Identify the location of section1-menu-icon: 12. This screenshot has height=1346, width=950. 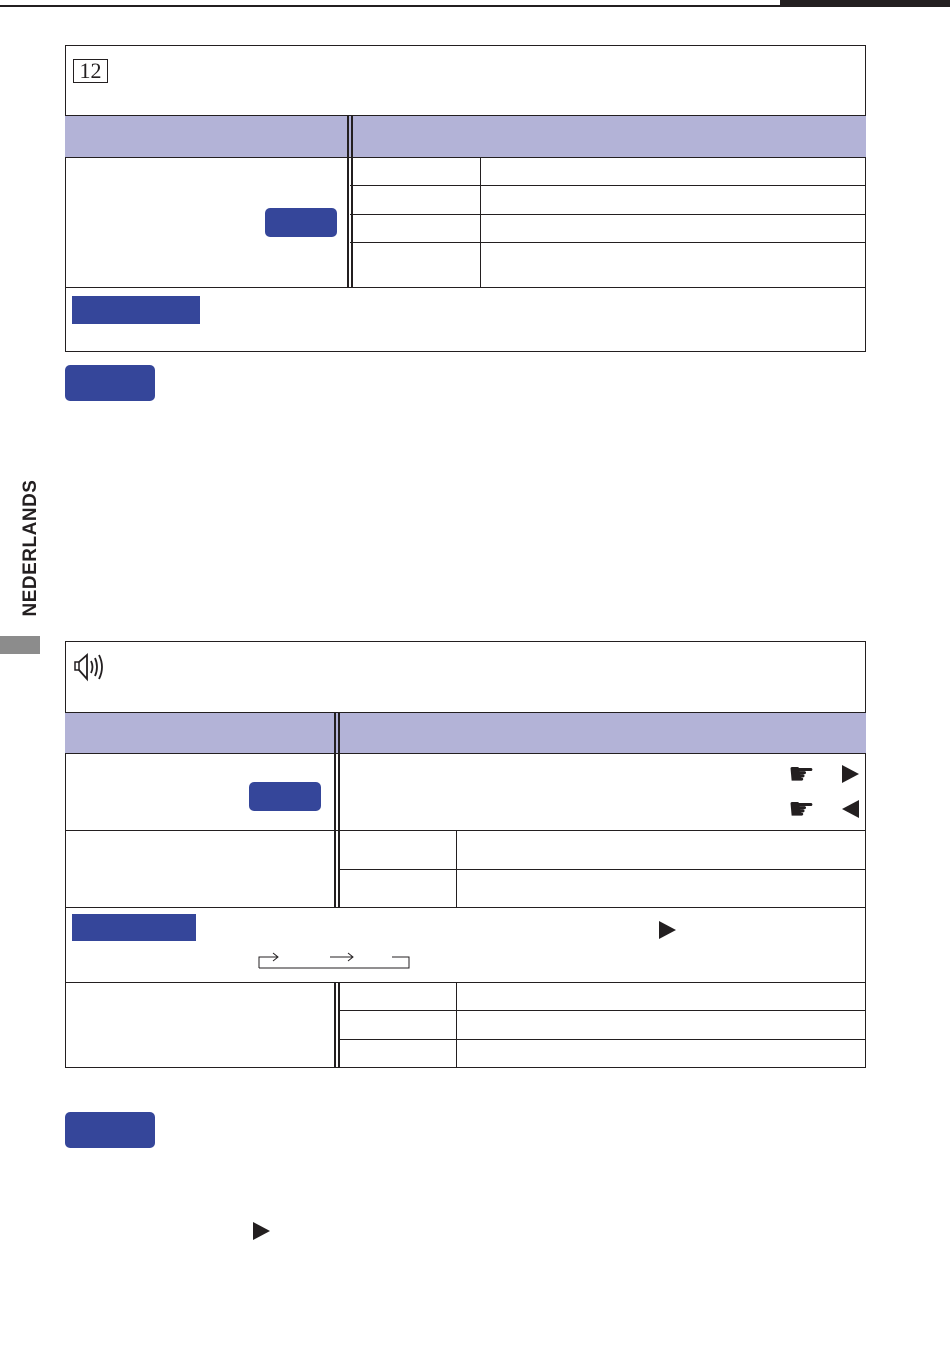
(90, 71).